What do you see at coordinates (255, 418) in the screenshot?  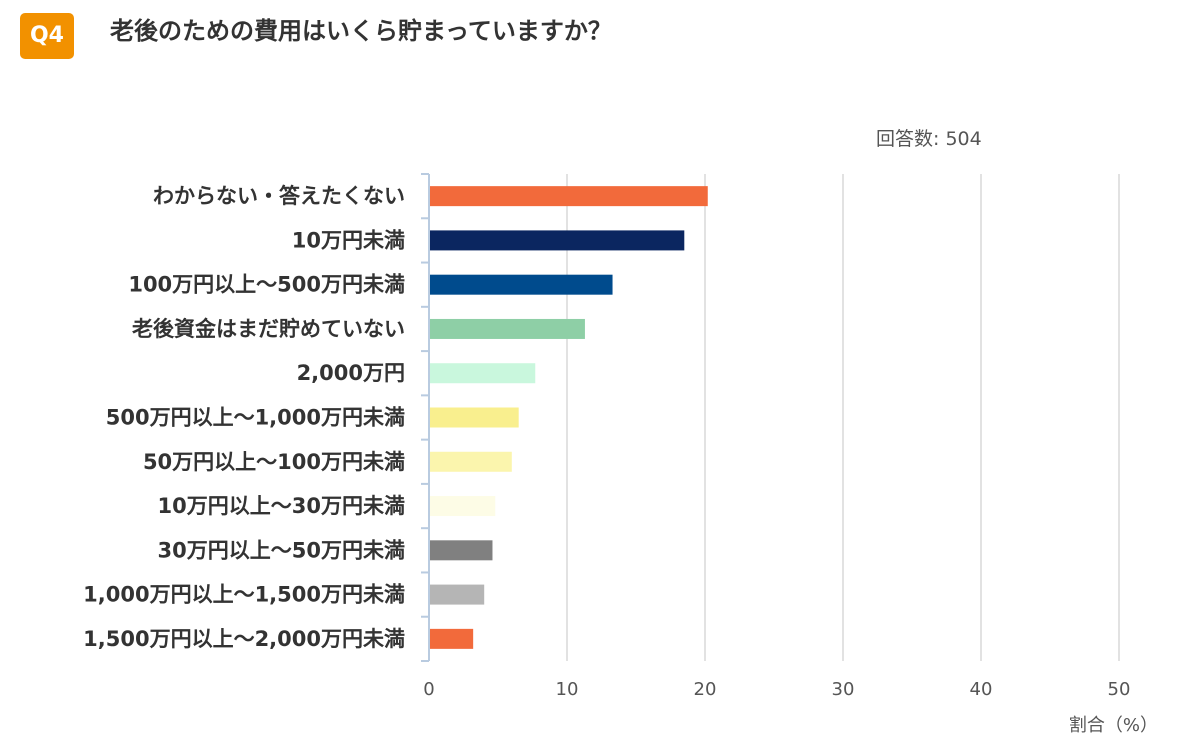 I see `category-label: 500万円以上～1,000万円未満` at bounding box center [255, 418].